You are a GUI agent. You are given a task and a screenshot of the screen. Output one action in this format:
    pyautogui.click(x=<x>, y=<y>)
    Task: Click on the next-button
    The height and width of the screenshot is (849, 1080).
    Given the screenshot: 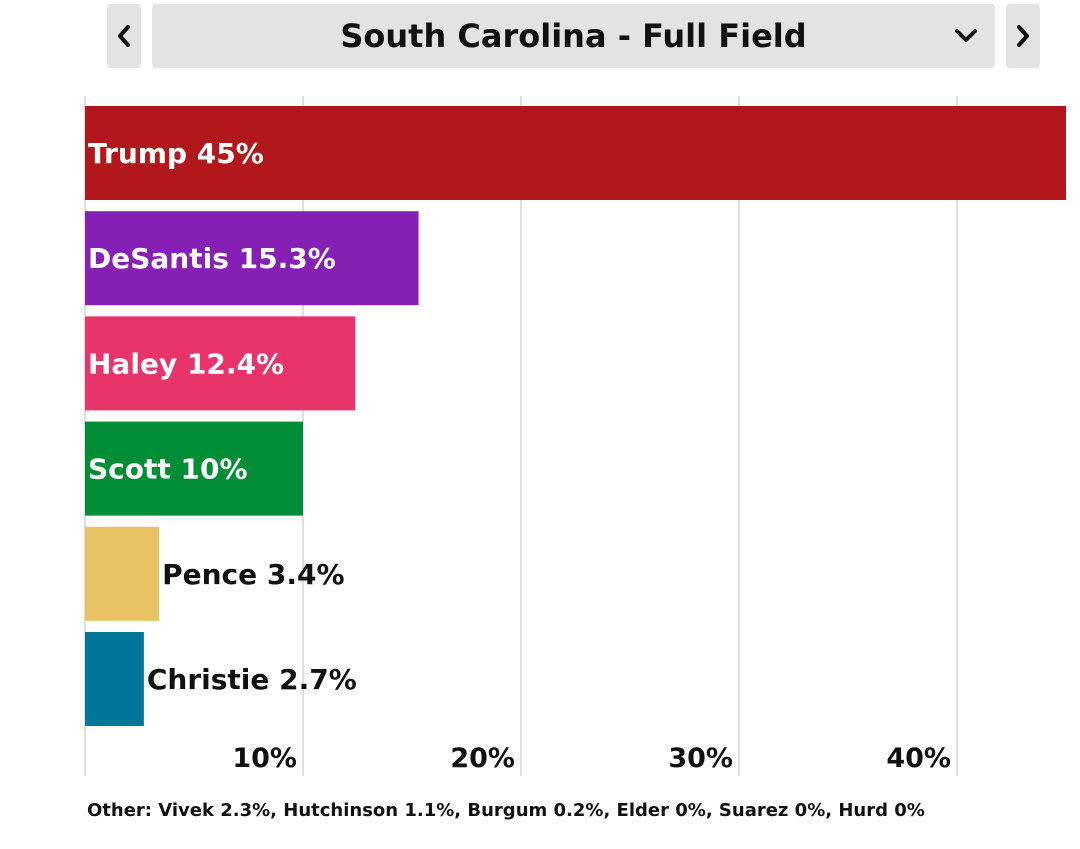 What is the action you would take?
    pyautogui.click(x=1023, y=36)
    